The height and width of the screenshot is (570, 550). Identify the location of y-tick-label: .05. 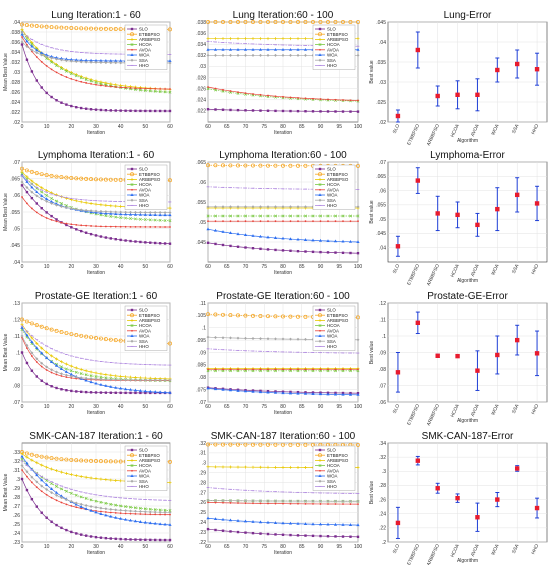
(202, 223).